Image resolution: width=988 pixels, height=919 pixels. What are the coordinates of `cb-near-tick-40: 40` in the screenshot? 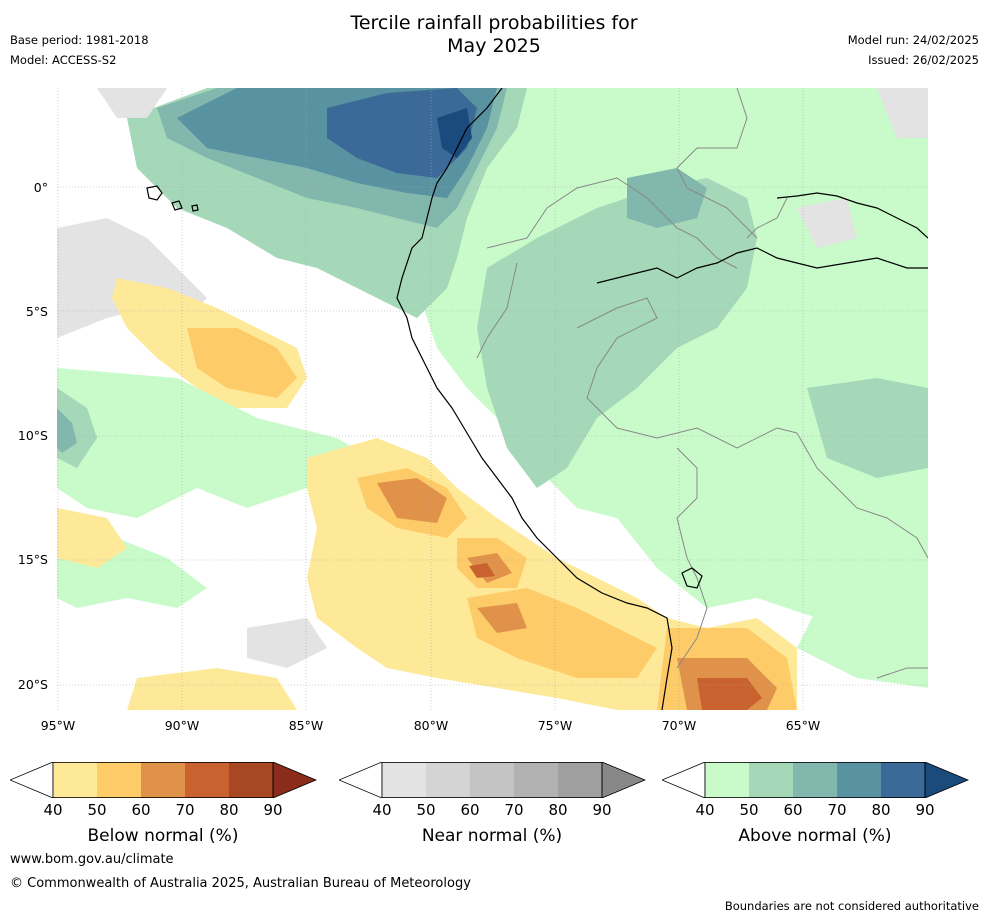 It's located at (382, 810).